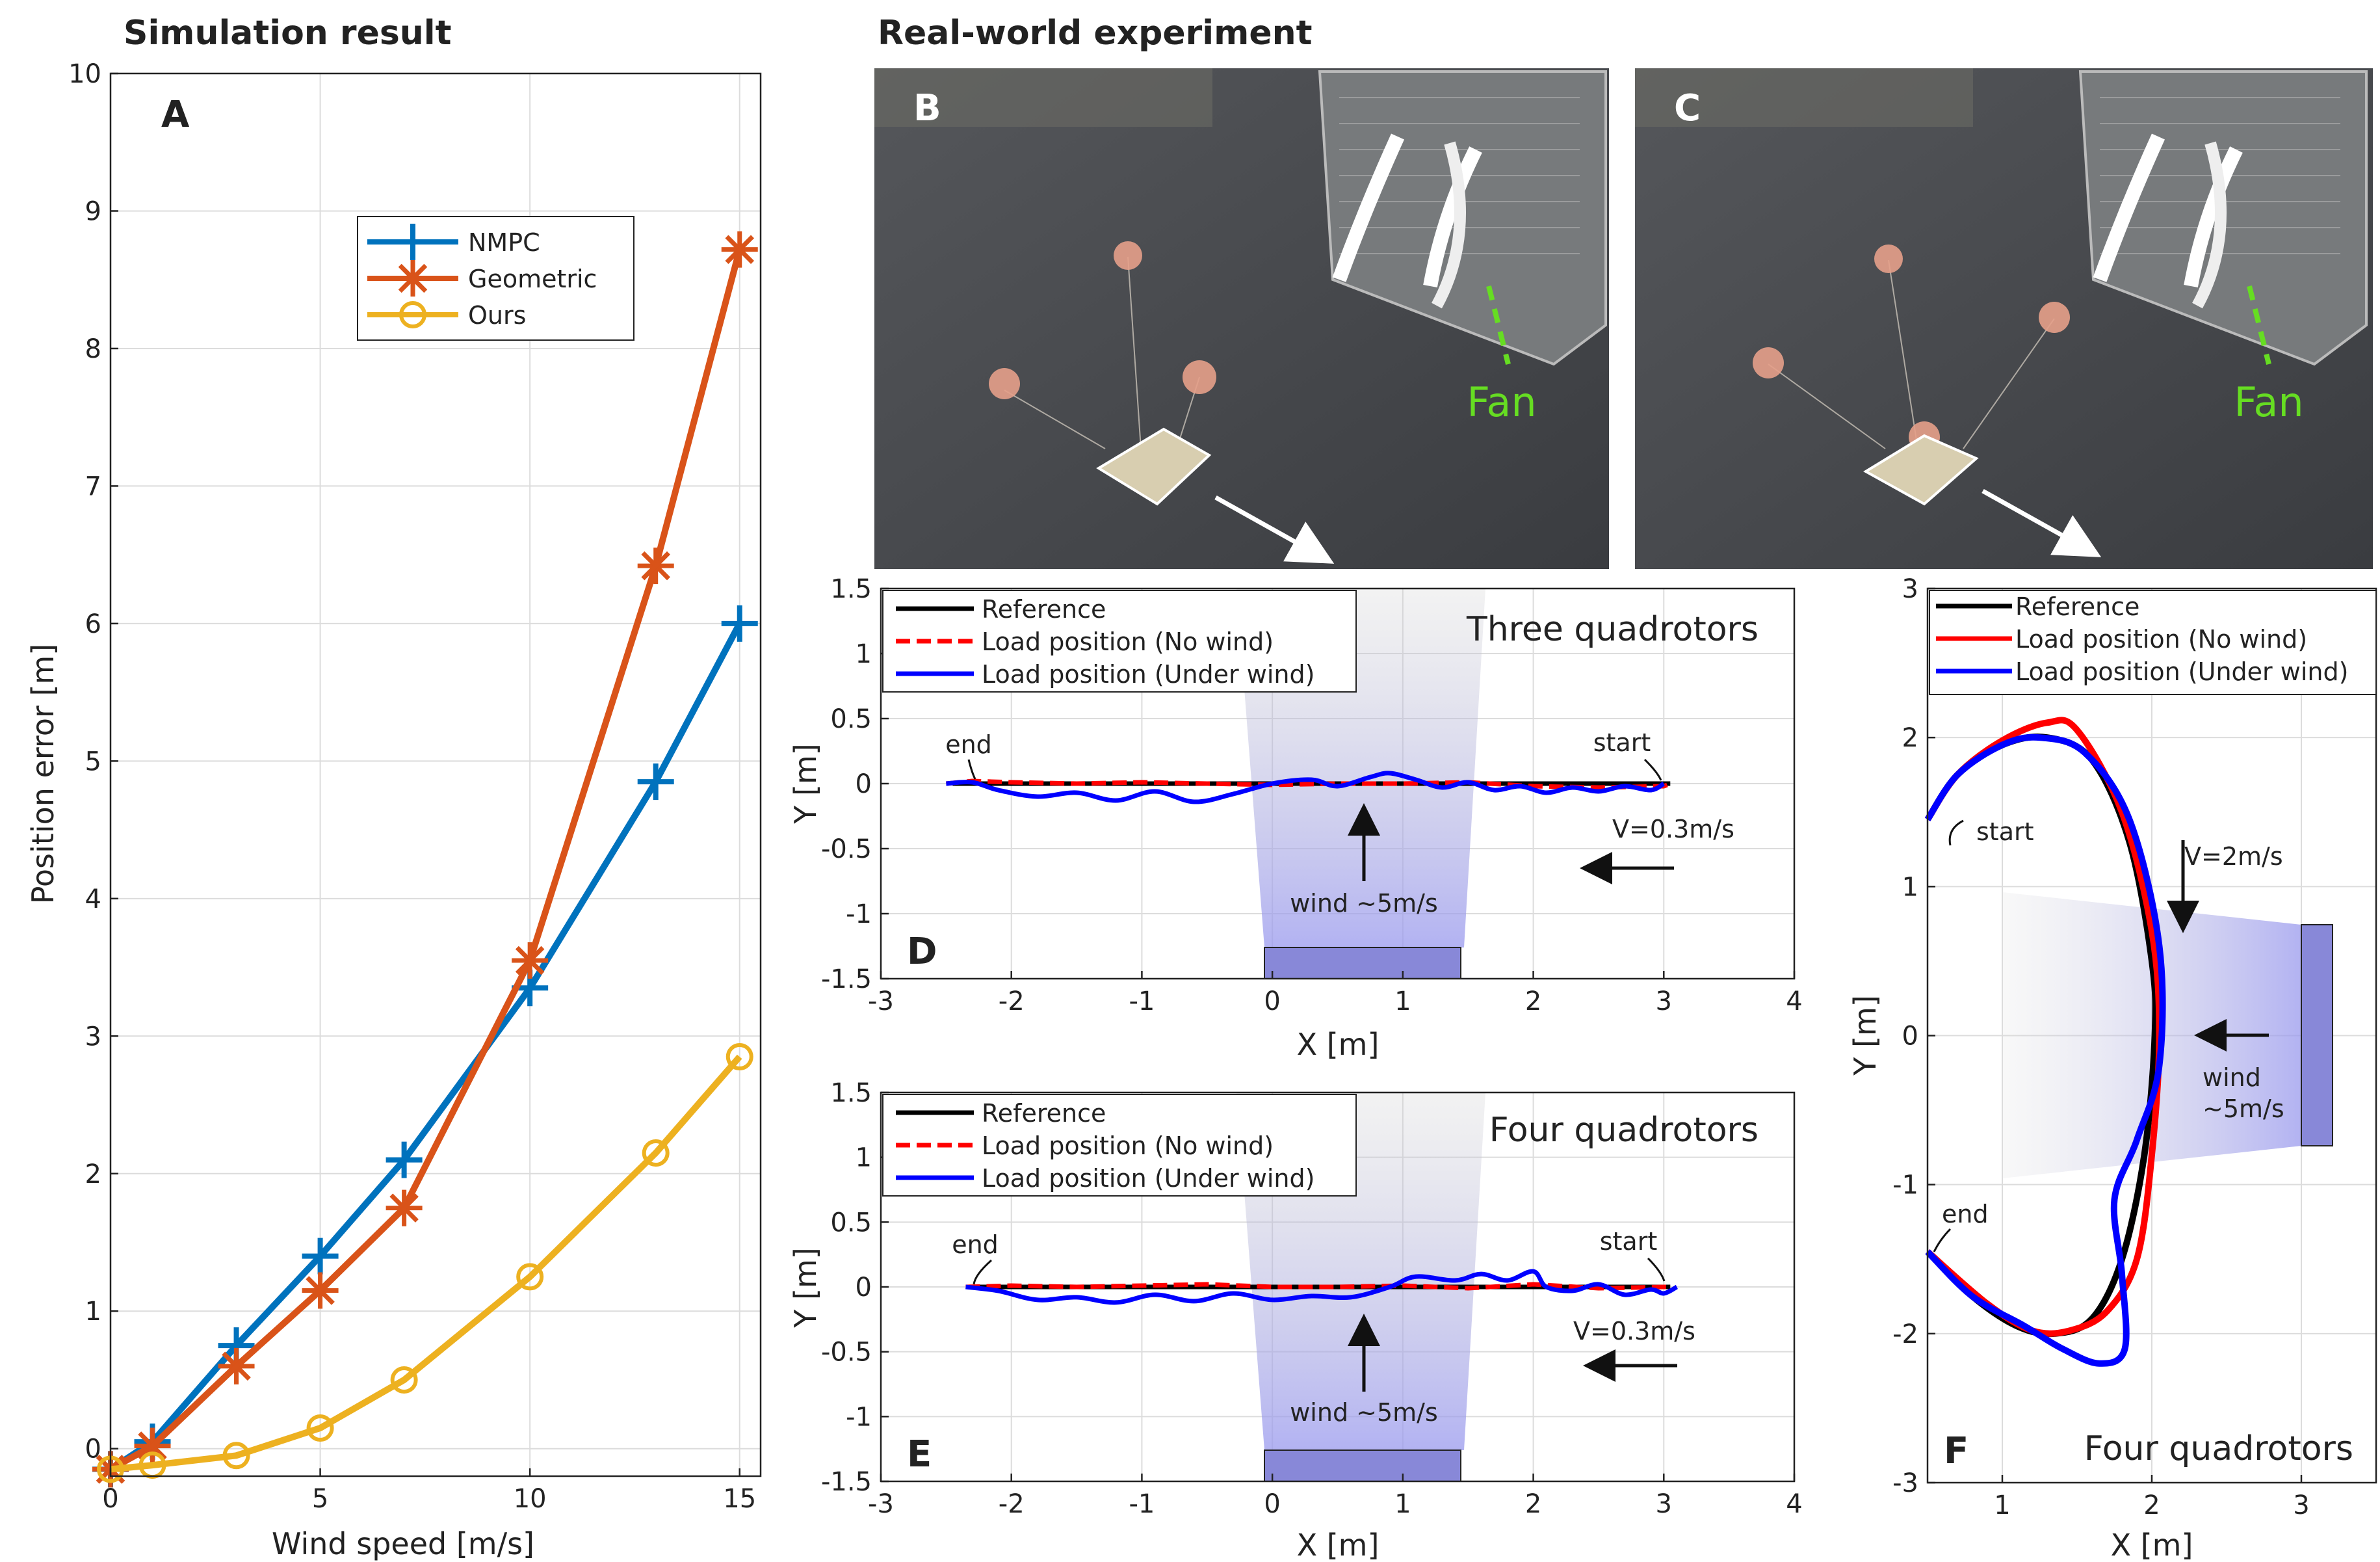 This screenshot has height=1562, width=2380. Describe the element at coordinates (496, 278) in the screenshot. I see `chart-a-legend: NMPC Geometric Ours` at that location.